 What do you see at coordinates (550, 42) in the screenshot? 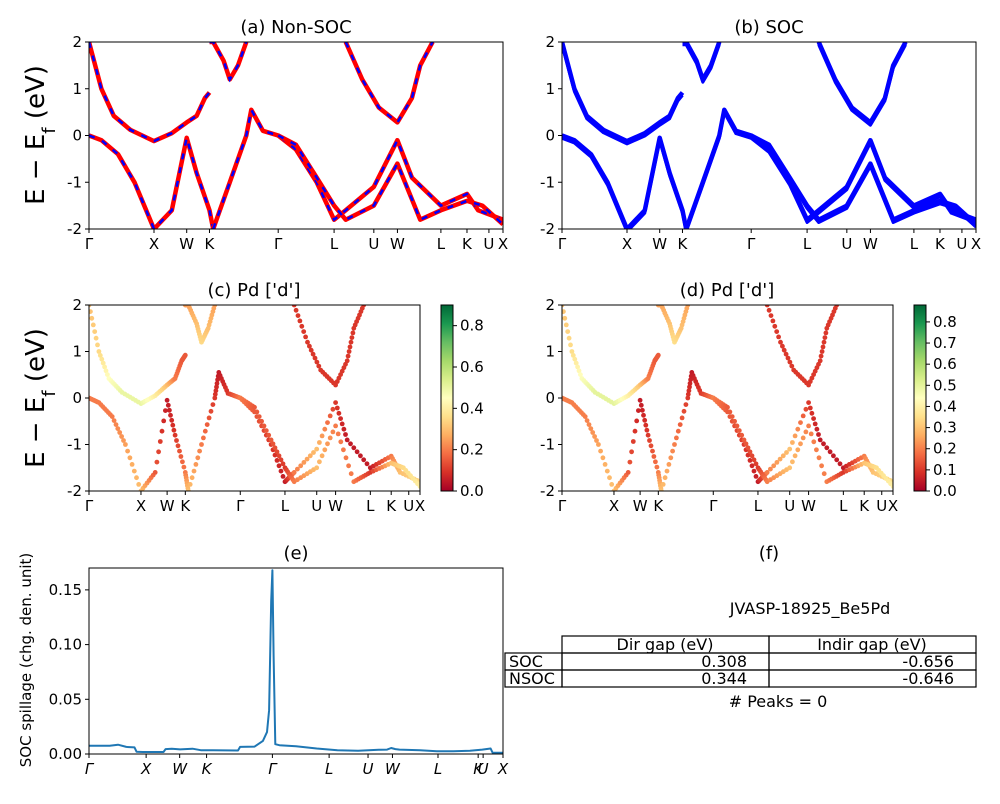
I see `panel-b-ytick-label: 2` at bounding box center [550, 42].